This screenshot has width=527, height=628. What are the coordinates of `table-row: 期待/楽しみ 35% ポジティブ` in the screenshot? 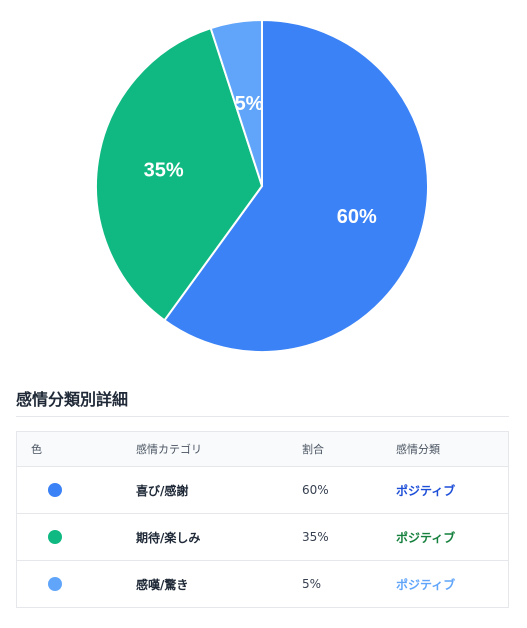 It's located at (262, 537).